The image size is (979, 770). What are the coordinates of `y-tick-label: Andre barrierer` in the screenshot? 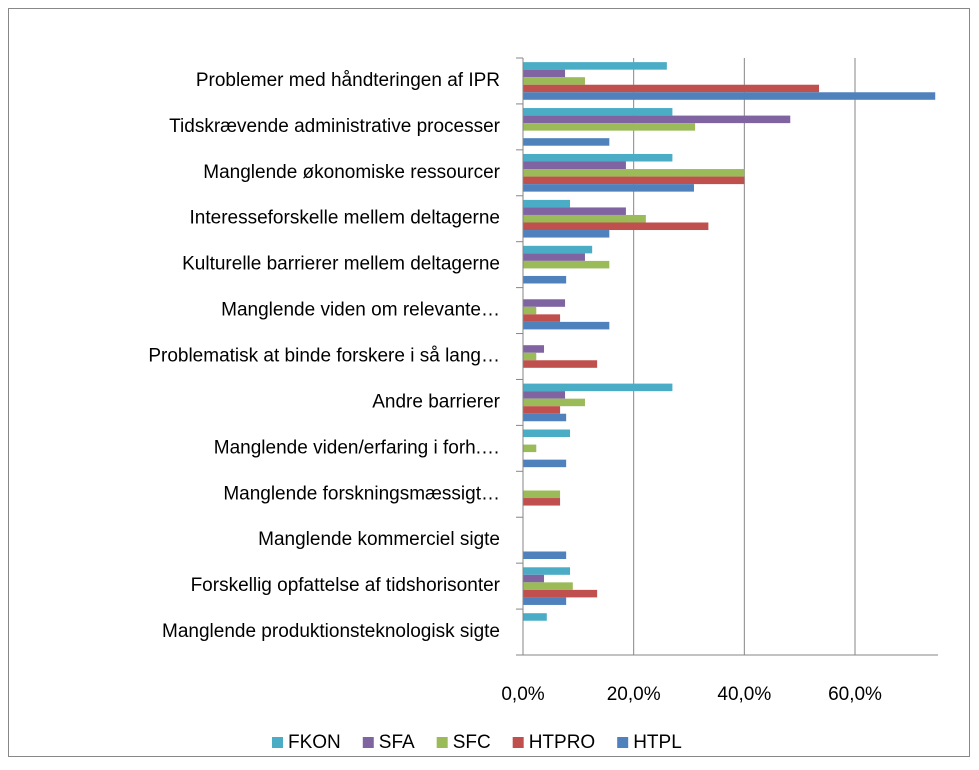 It's located at (436, 401).